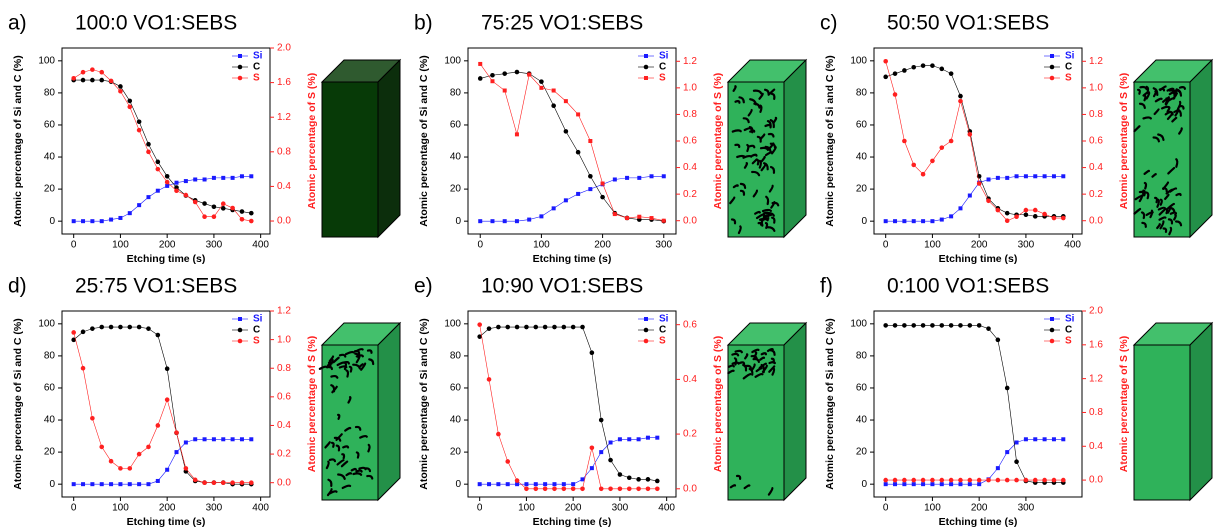 The image size is (1218, 527). I want to click on cube-side, so click(1201, 148).